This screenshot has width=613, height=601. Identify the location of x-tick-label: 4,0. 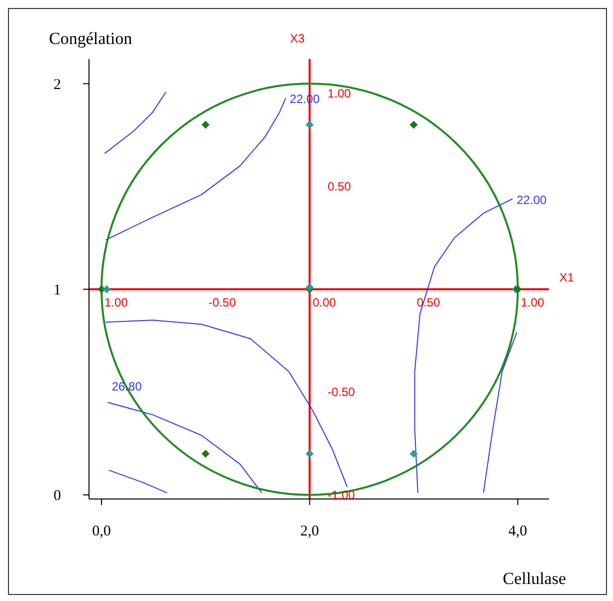
(518, 532).